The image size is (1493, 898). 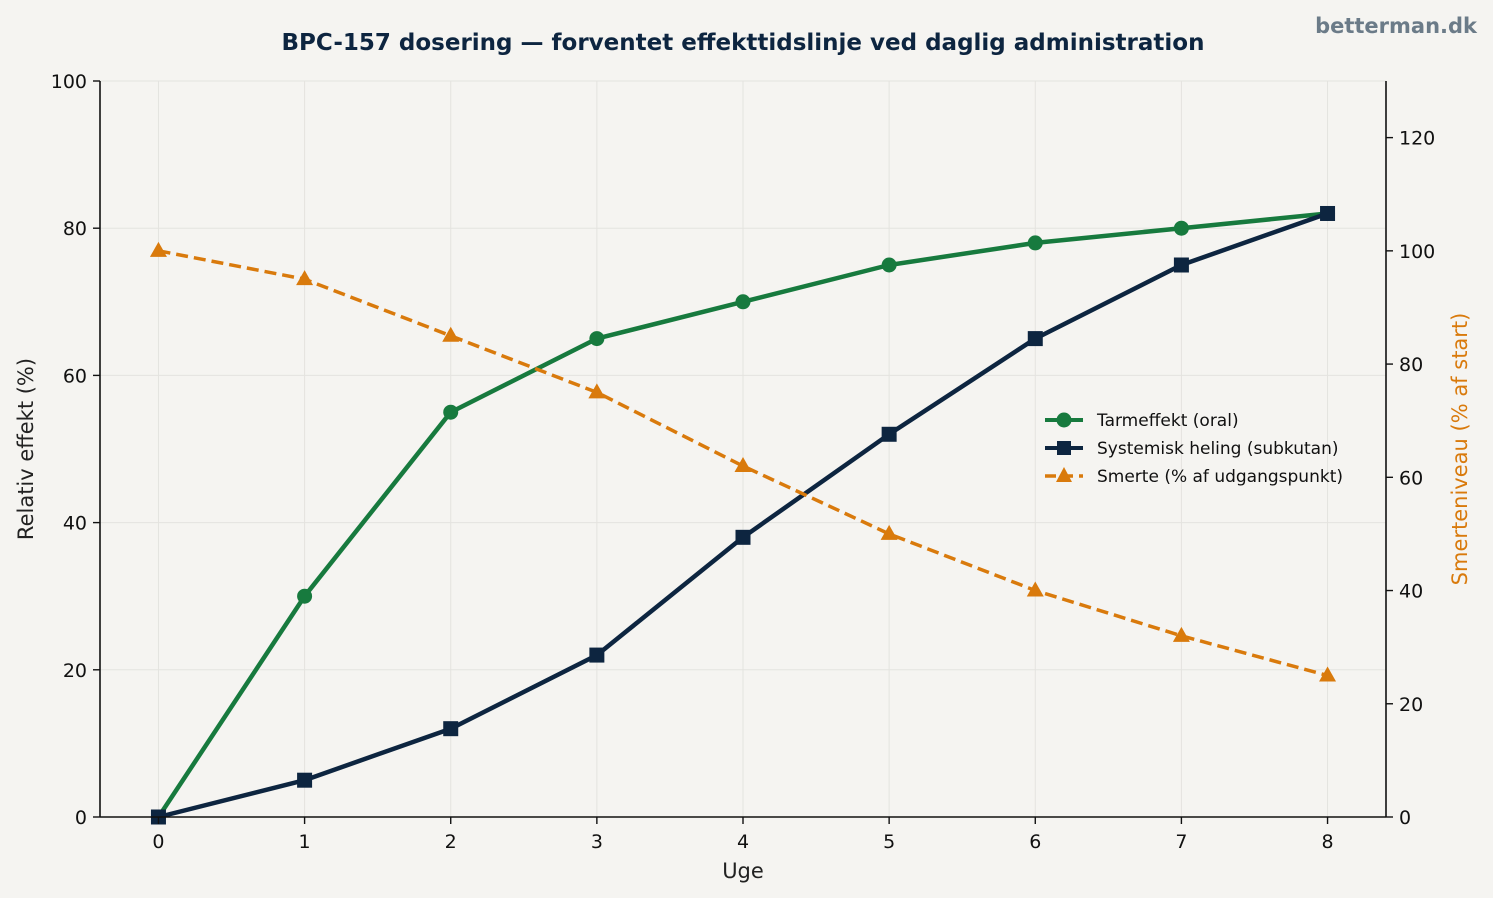 I want to click on y2-tick-label: 0, so click(x=1405, y=818).